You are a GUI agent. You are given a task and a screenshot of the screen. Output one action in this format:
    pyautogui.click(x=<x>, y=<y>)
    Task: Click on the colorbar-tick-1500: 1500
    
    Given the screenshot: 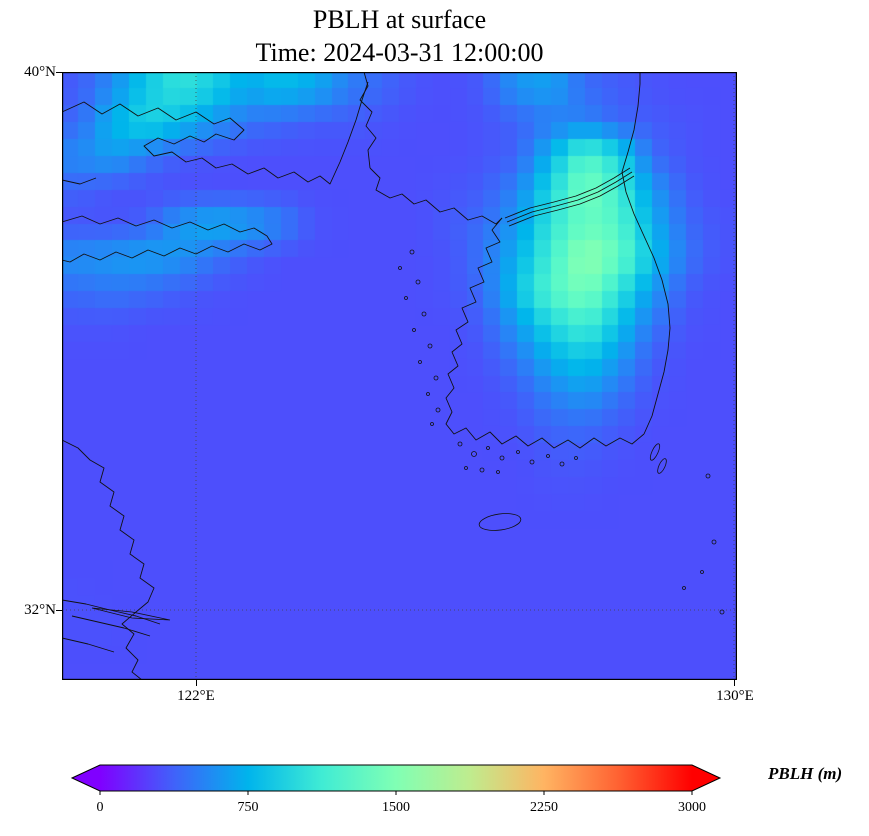 What is the action you would take?
    pyautogui.click(x=396, y=807)
    